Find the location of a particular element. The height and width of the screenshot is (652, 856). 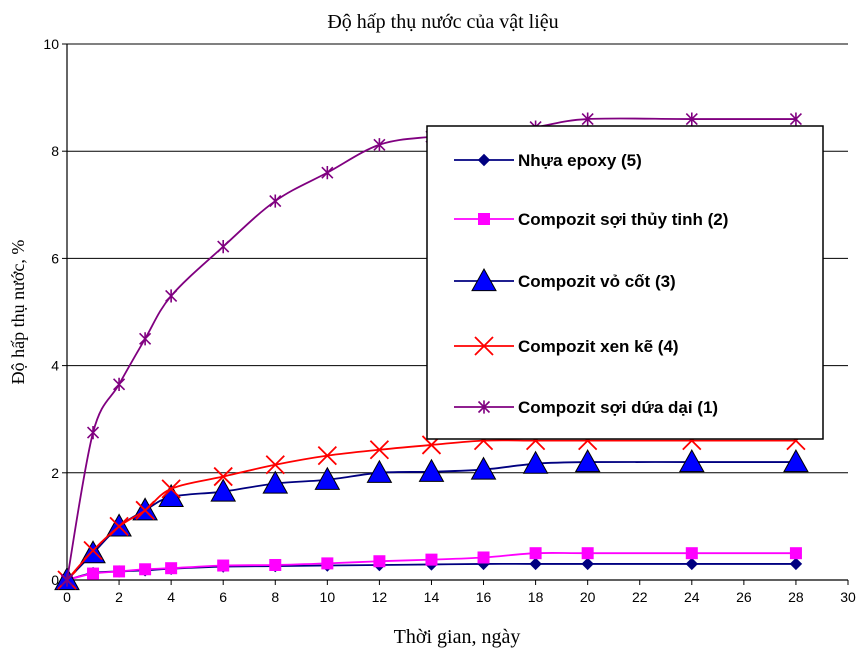

x-tick-label: 12 is located at coordinates (380, 597).